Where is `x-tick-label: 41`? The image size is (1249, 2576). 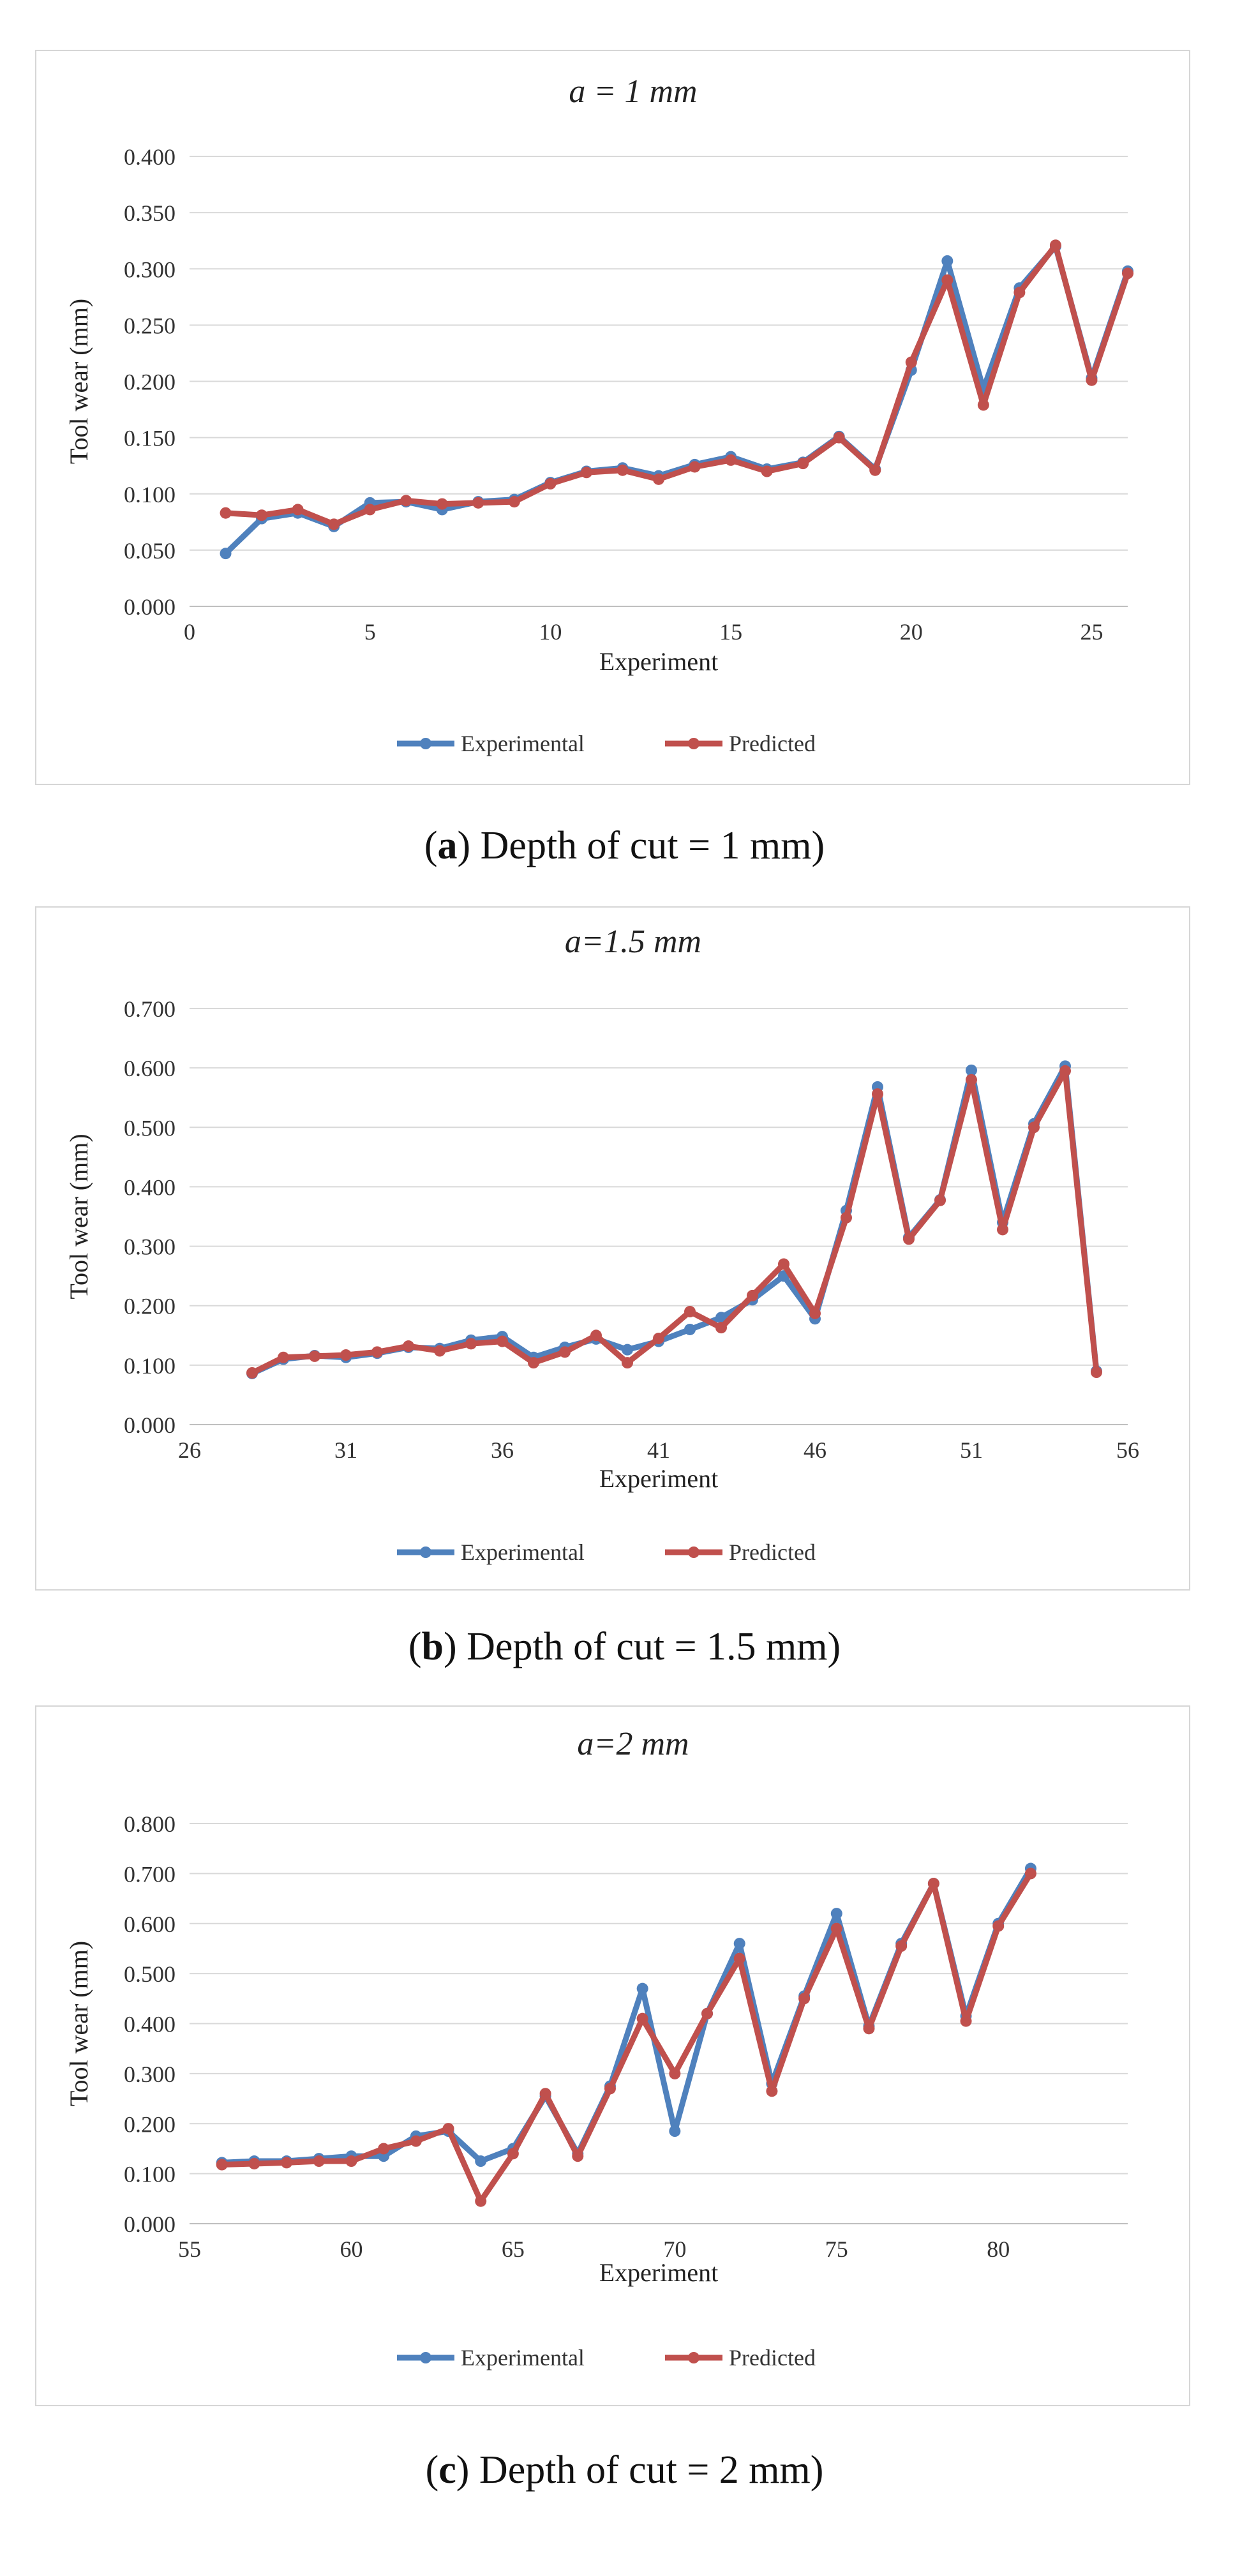 x-tick-label: 41 is located at coordinates (658, 1450).